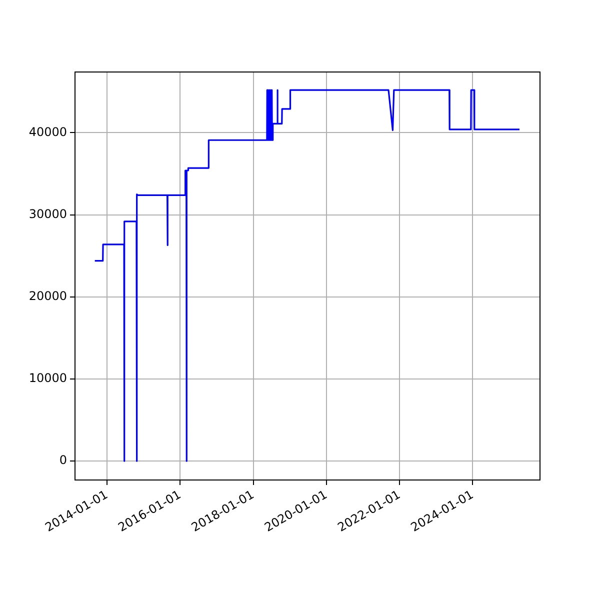 The width and height of the screenshot is (600, 600). What do you see at coordinates (47, 213) in the screenshot?
I see `y-tick-label: 30000` at bounding box center [47, 213].